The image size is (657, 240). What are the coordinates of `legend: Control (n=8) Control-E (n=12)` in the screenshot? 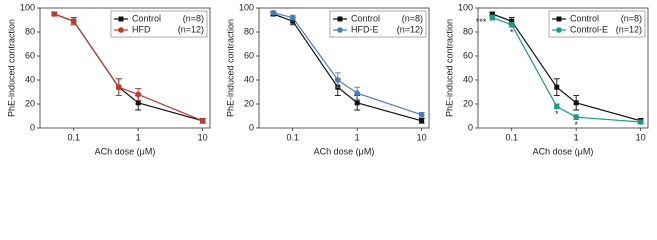 It's located at (597, 24).